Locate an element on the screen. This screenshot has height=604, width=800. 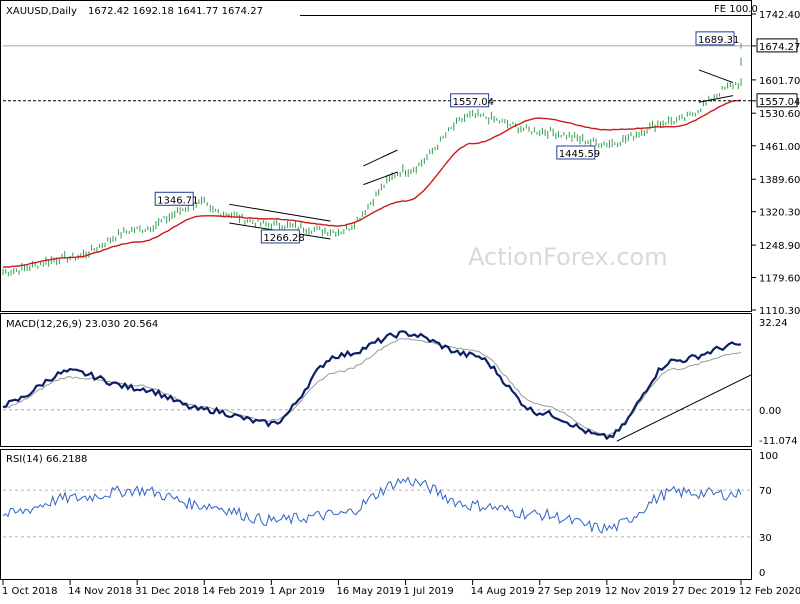
date-tick-label: 1 Apr 2019 is located at coordinates (296, 591).